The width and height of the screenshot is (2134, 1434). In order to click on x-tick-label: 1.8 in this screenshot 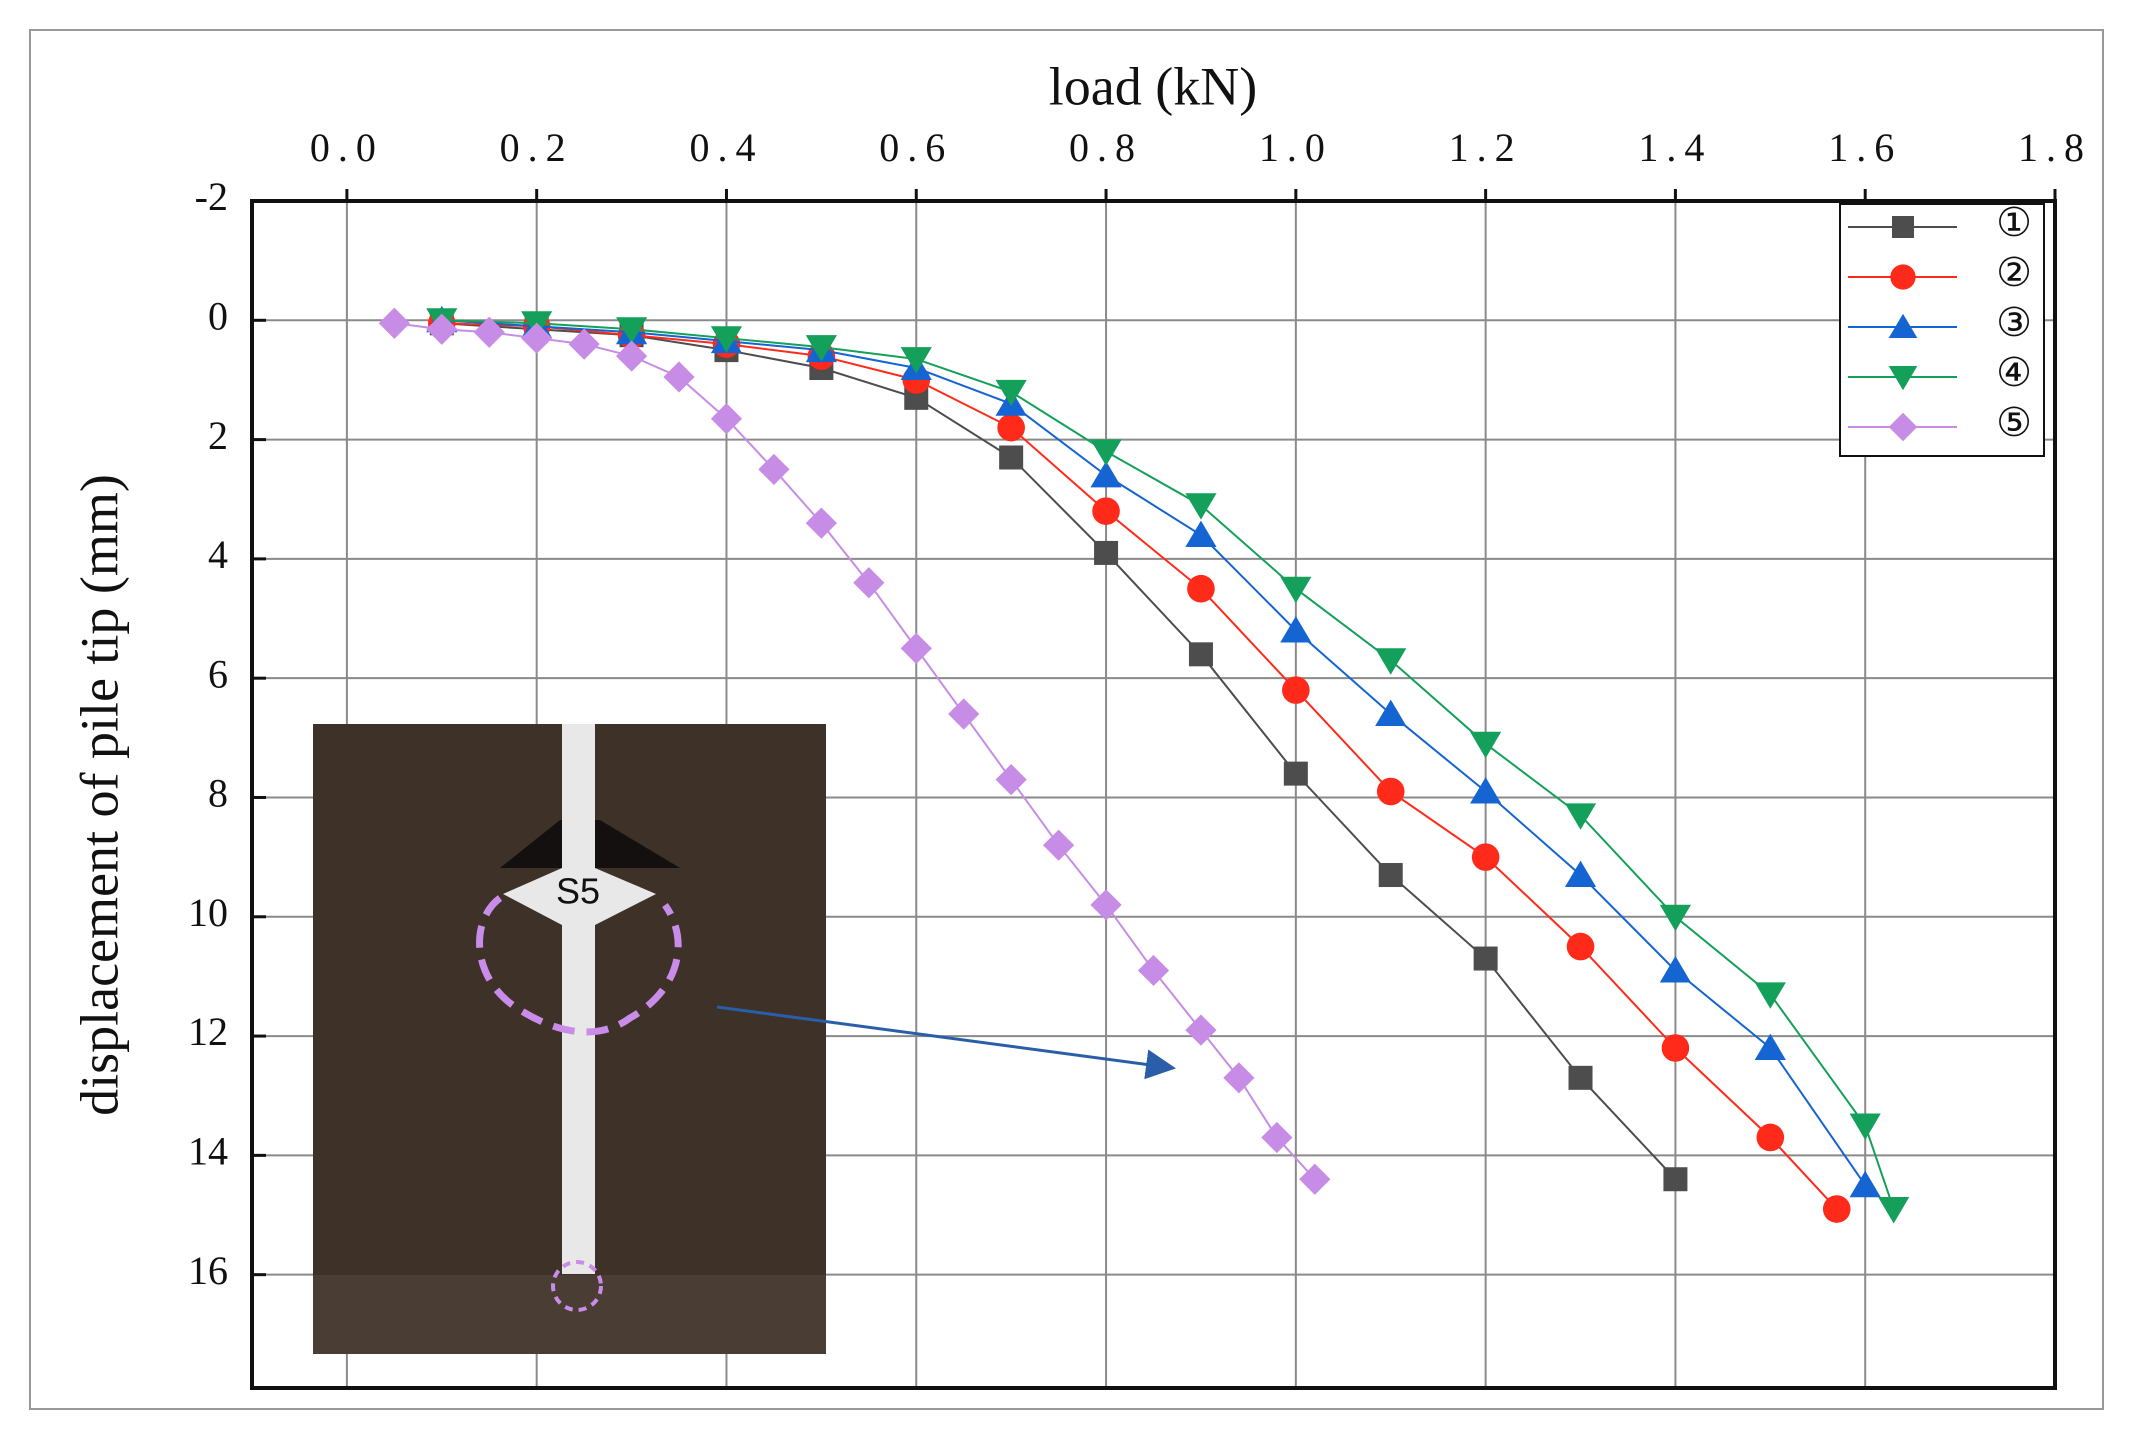, I will do `click(2055, 147)`.